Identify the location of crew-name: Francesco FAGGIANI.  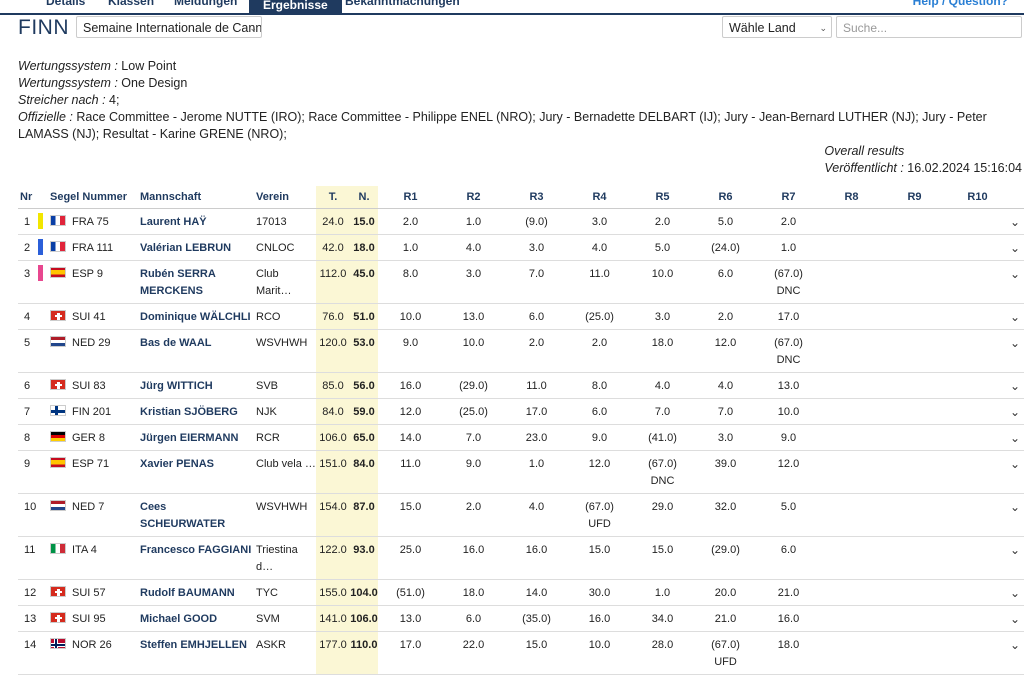
(196, 558).